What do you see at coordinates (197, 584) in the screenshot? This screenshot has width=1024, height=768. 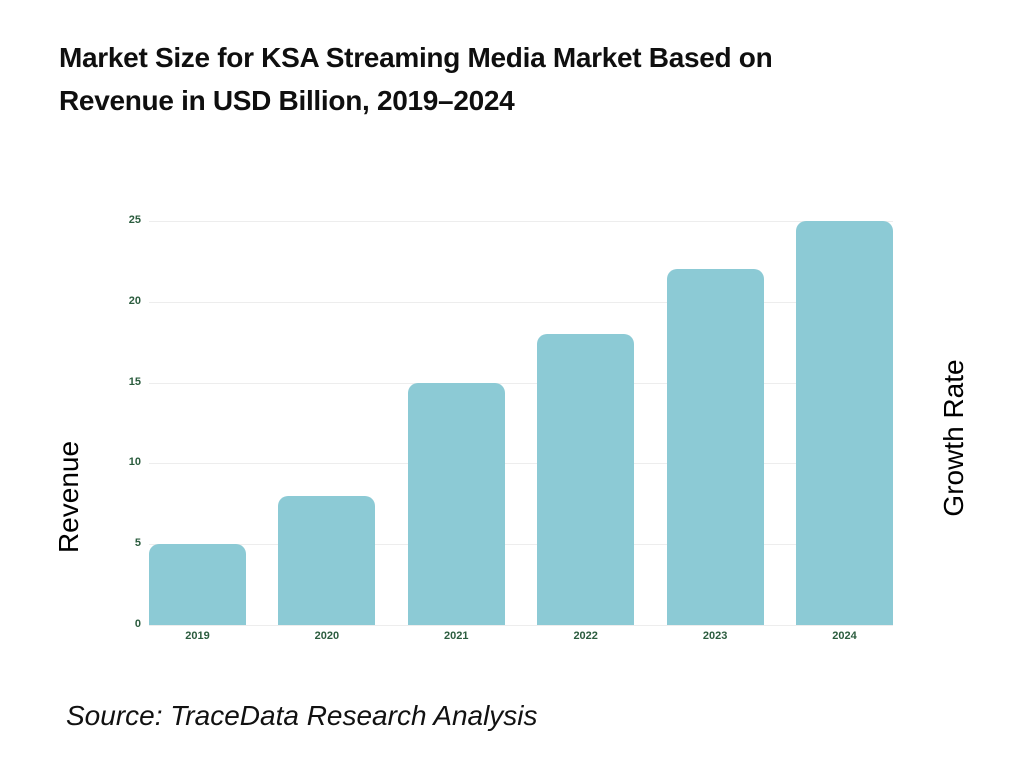 I see `bar-2019` at bounding box center [197, 584].